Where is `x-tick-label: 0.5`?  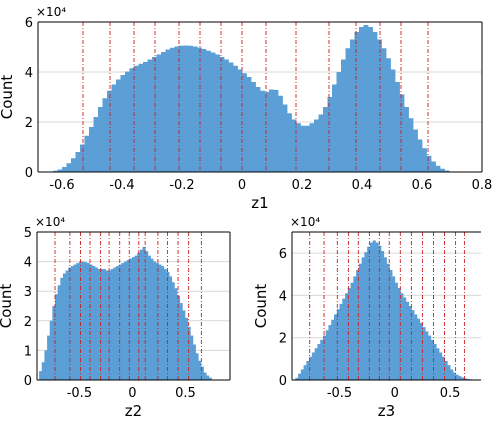
x-tick-label: 0.5 is located at coordinates (185, 393).